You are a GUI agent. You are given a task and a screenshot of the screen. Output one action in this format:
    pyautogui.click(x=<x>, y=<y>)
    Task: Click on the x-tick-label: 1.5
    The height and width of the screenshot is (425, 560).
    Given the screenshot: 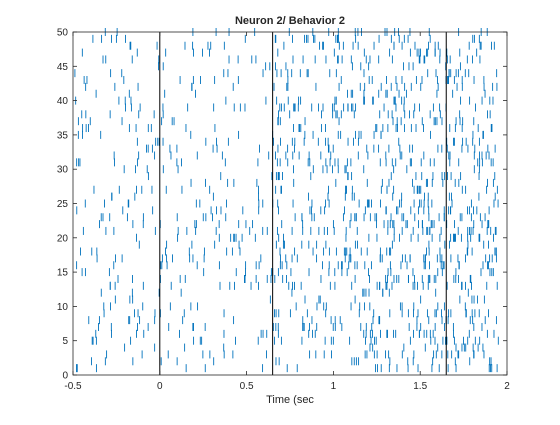 What is the action you would take?
    pyautogui.click(x=420, y=386)
    